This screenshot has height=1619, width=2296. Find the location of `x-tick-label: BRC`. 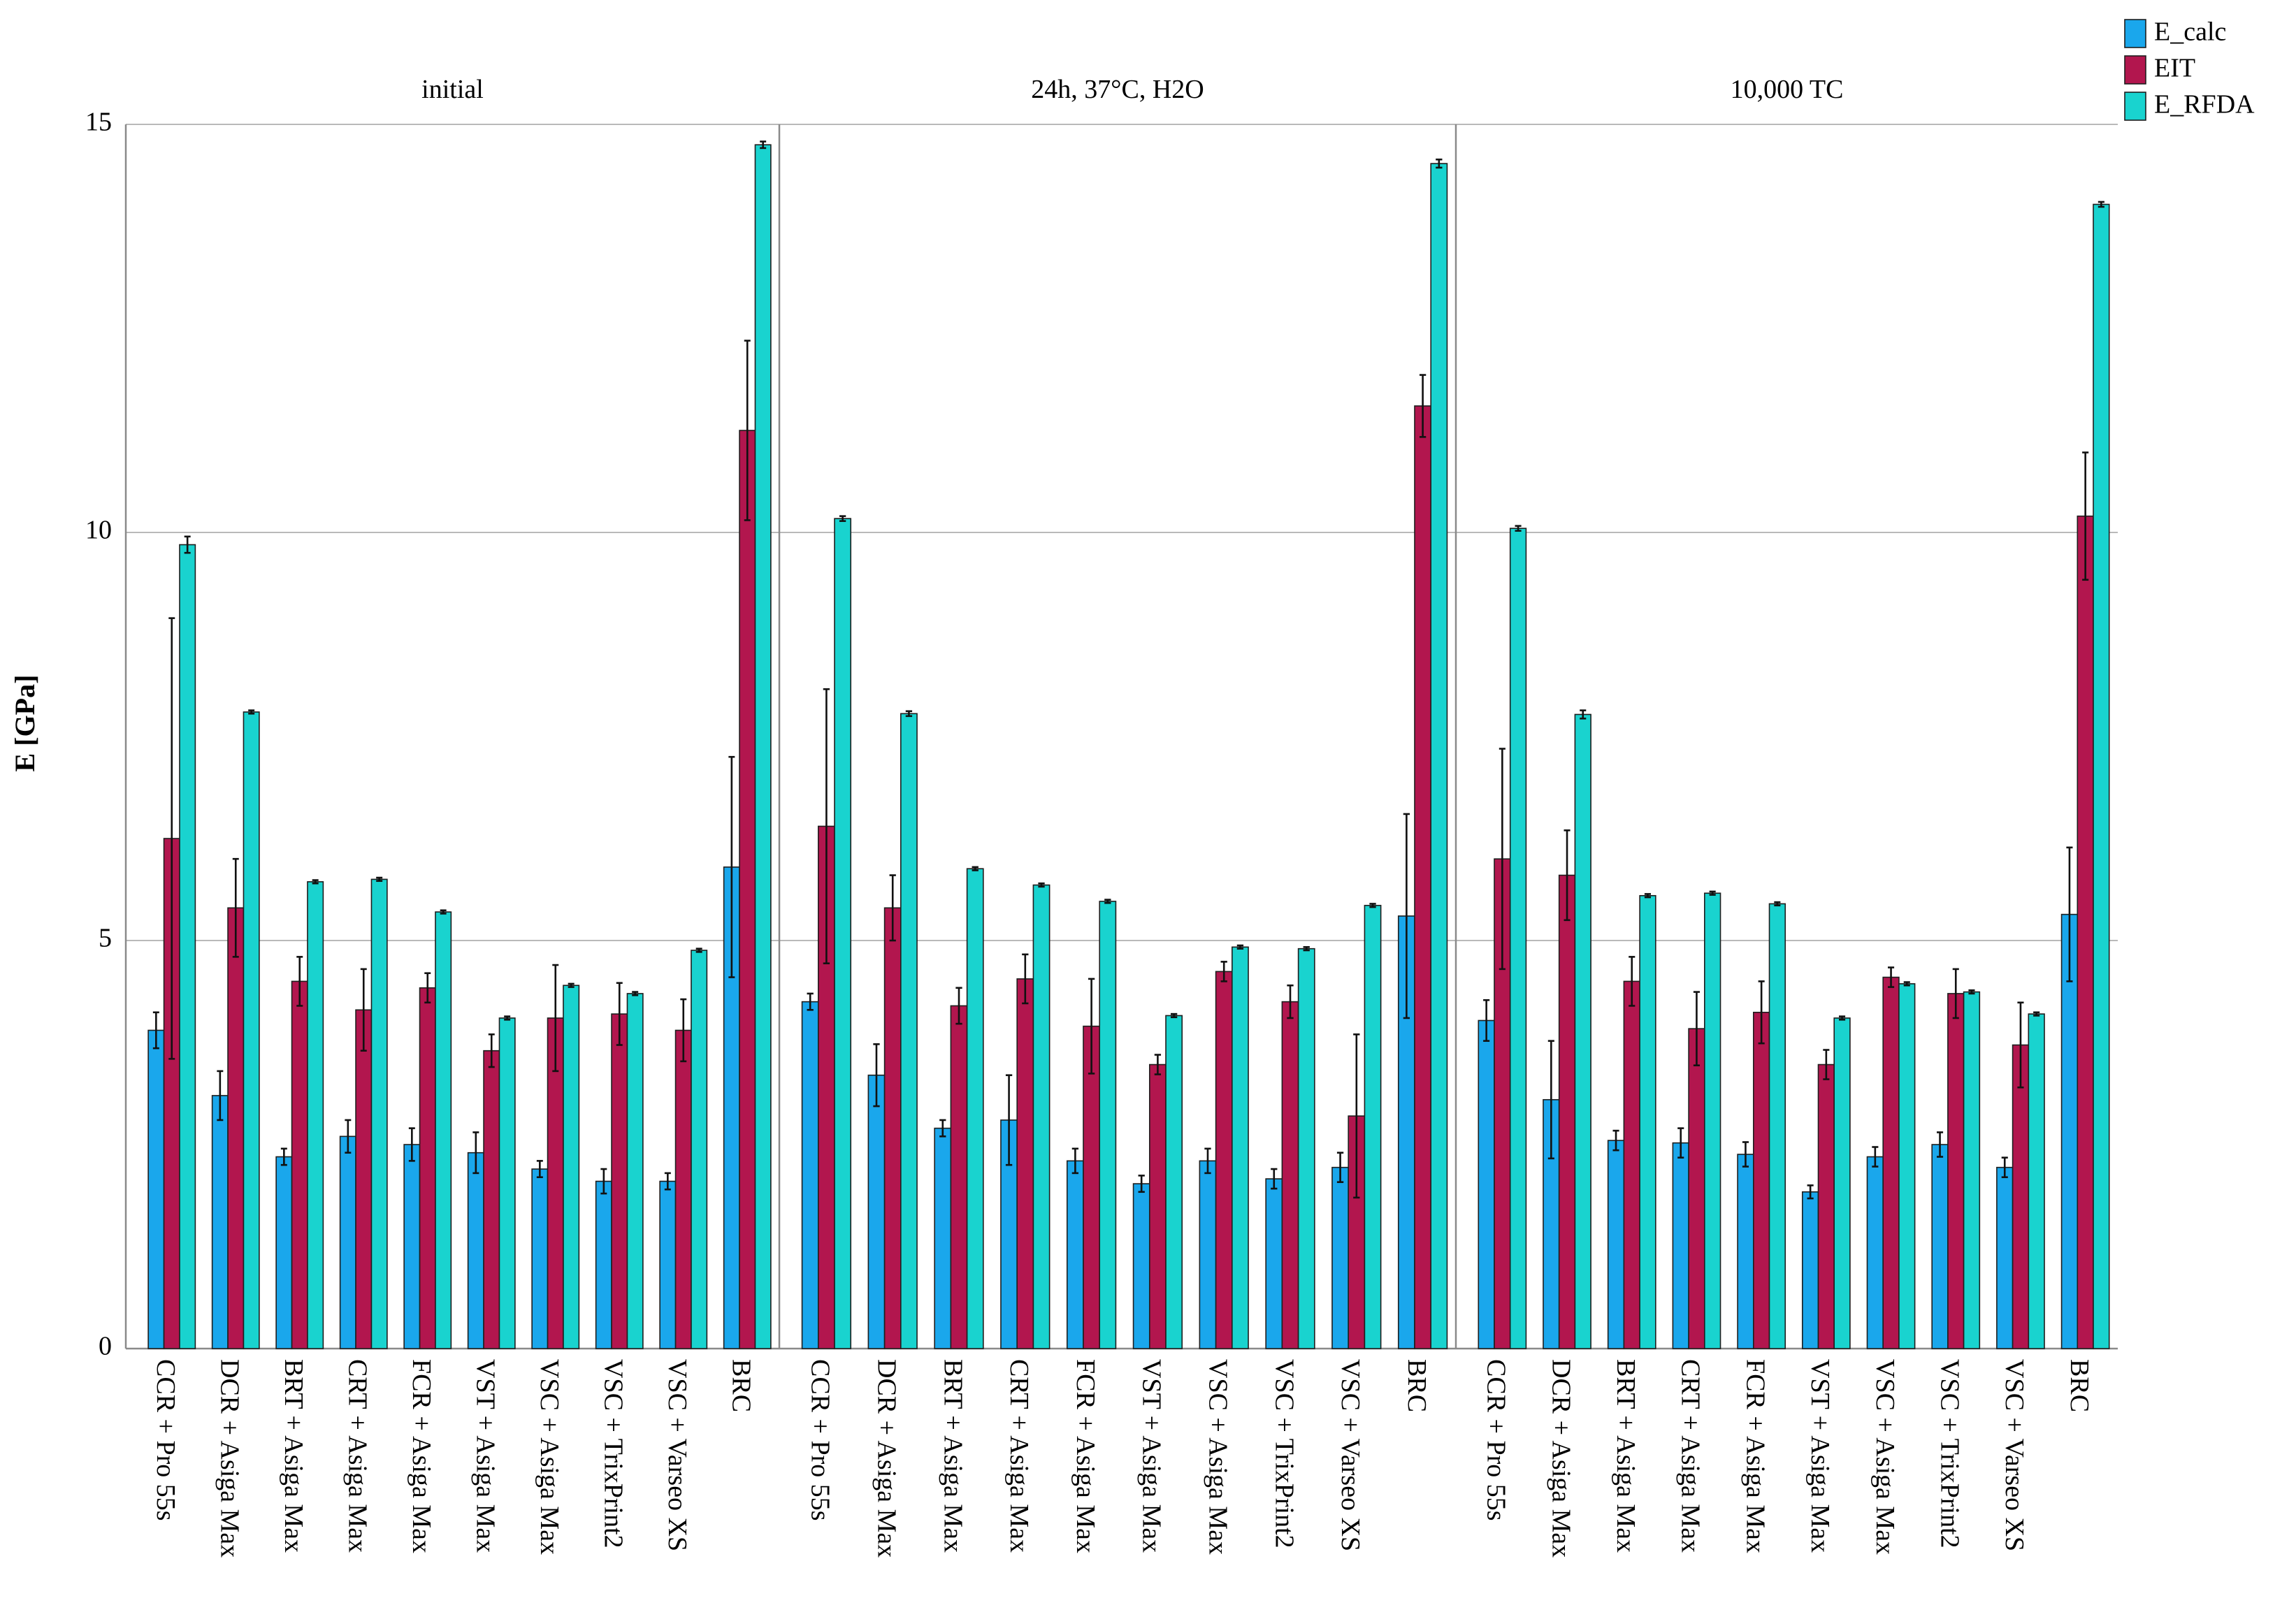

x-tick-label: BRC is located at coordinates (2079, 1385).